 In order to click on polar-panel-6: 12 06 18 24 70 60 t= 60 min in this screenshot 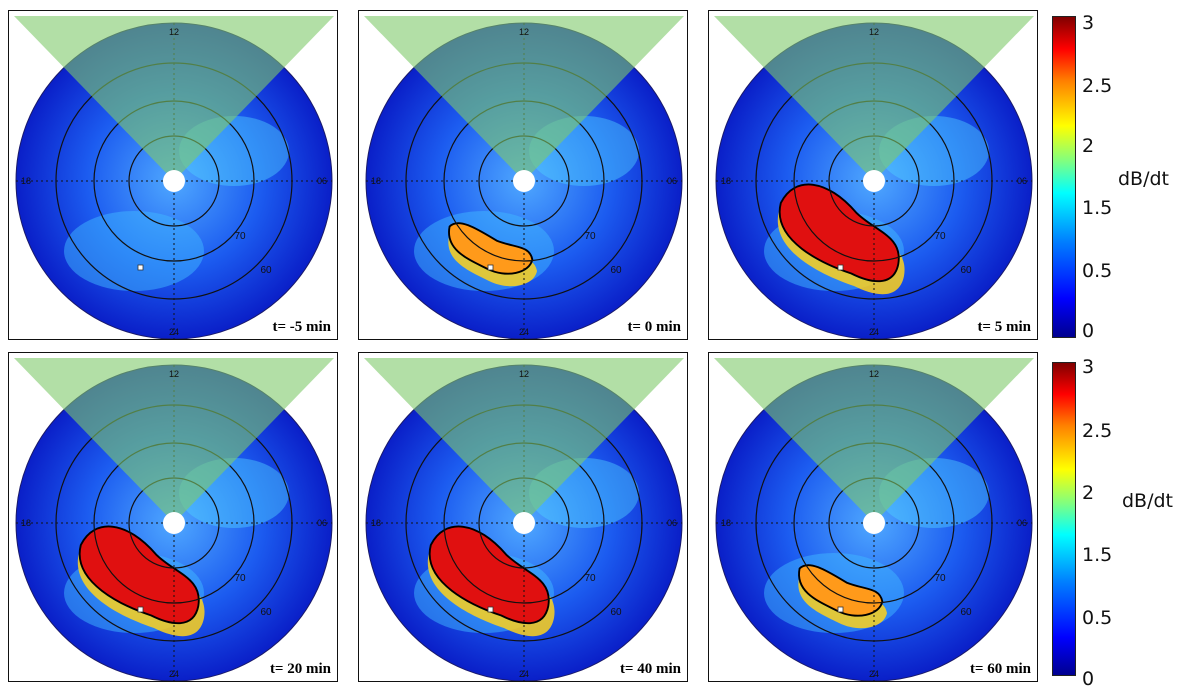, I will do `click(873, 517)`.